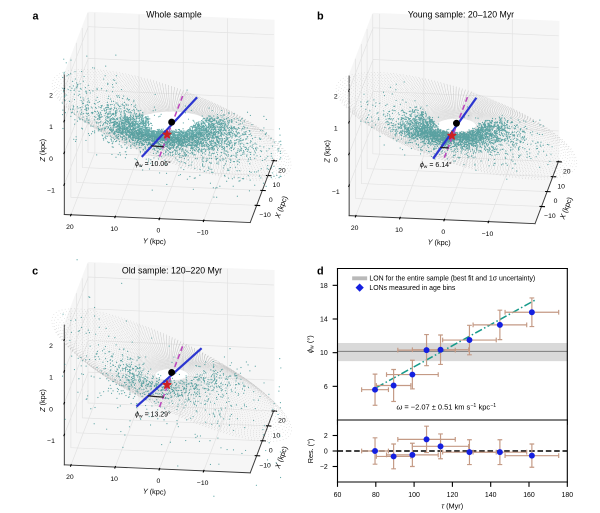  Describe the element at coordinates (154, 159) in the screenshot. I see `svg-text:ϕ w =: ϕ w = 1 0 . 0 6 °` at that location.